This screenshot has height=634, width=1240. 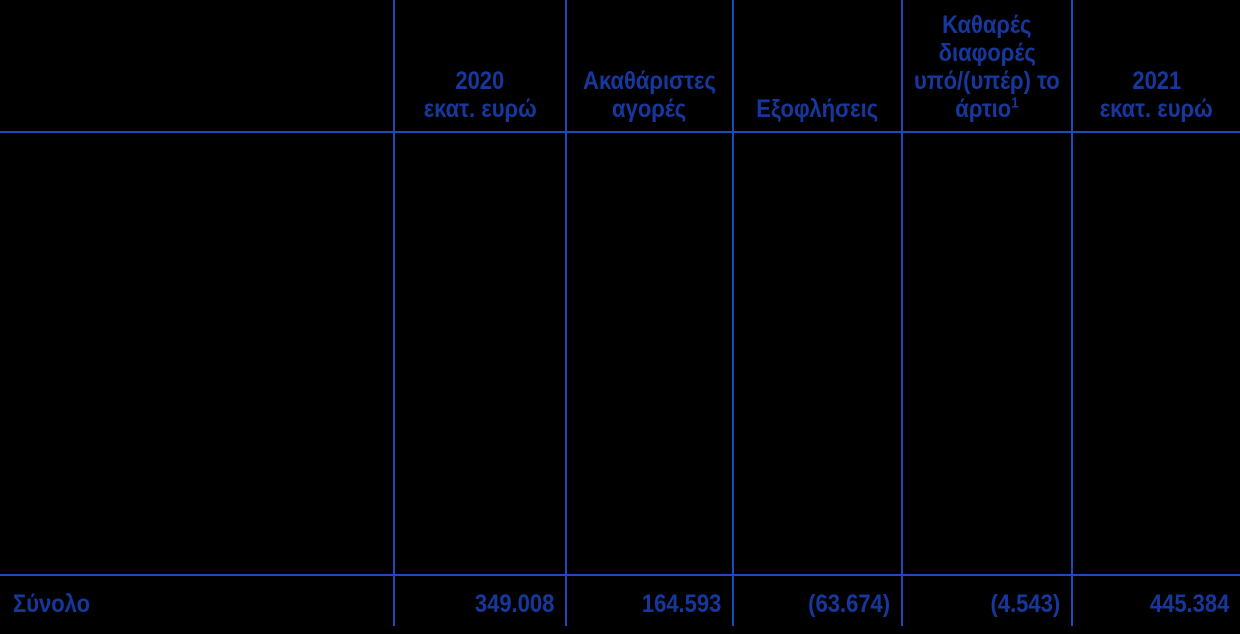 I want to click on total-value-redemptions: (63.674), so click(x=817, y=604).